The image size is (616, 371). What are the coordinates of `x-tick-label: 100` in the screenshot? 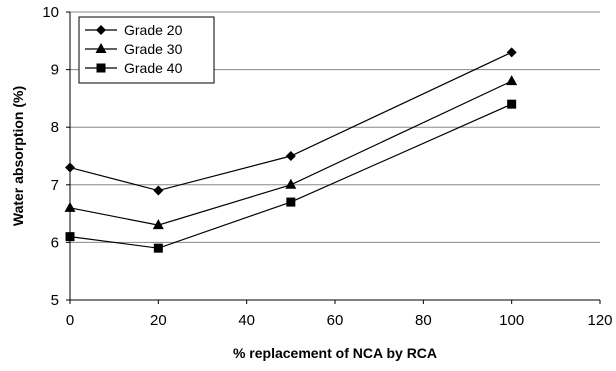 It's located at (511, 320).